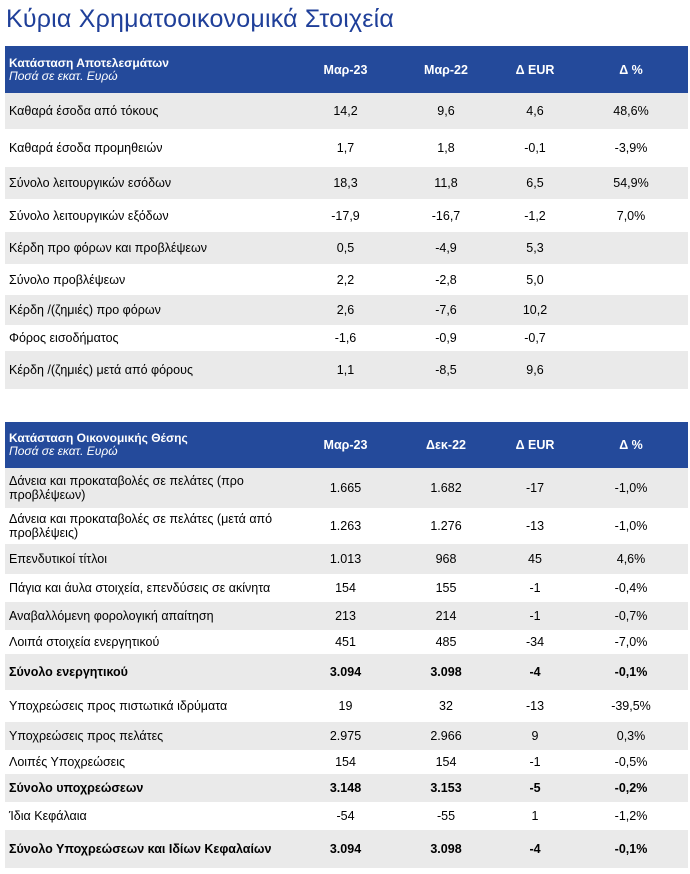  Describe the element at coordinates (140, 849) in the screenshot. I see `row-label: Σύνολο Υποχρεώσεων και Ιδίων Κεφαλαίων` at that location.